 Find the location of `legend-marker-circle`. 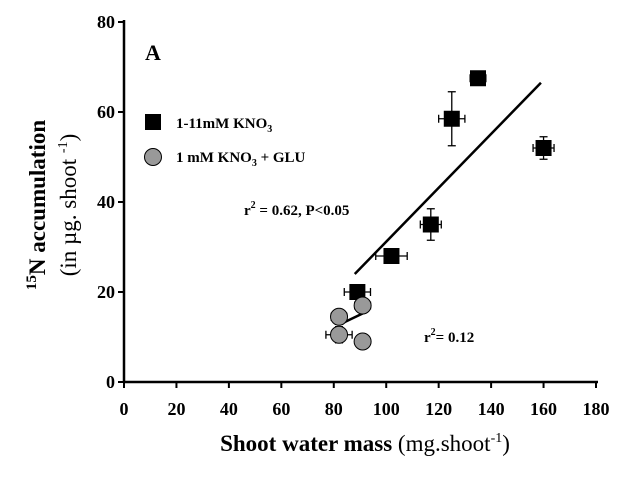

legend-marker-circle is located at coordinates (153, 157).